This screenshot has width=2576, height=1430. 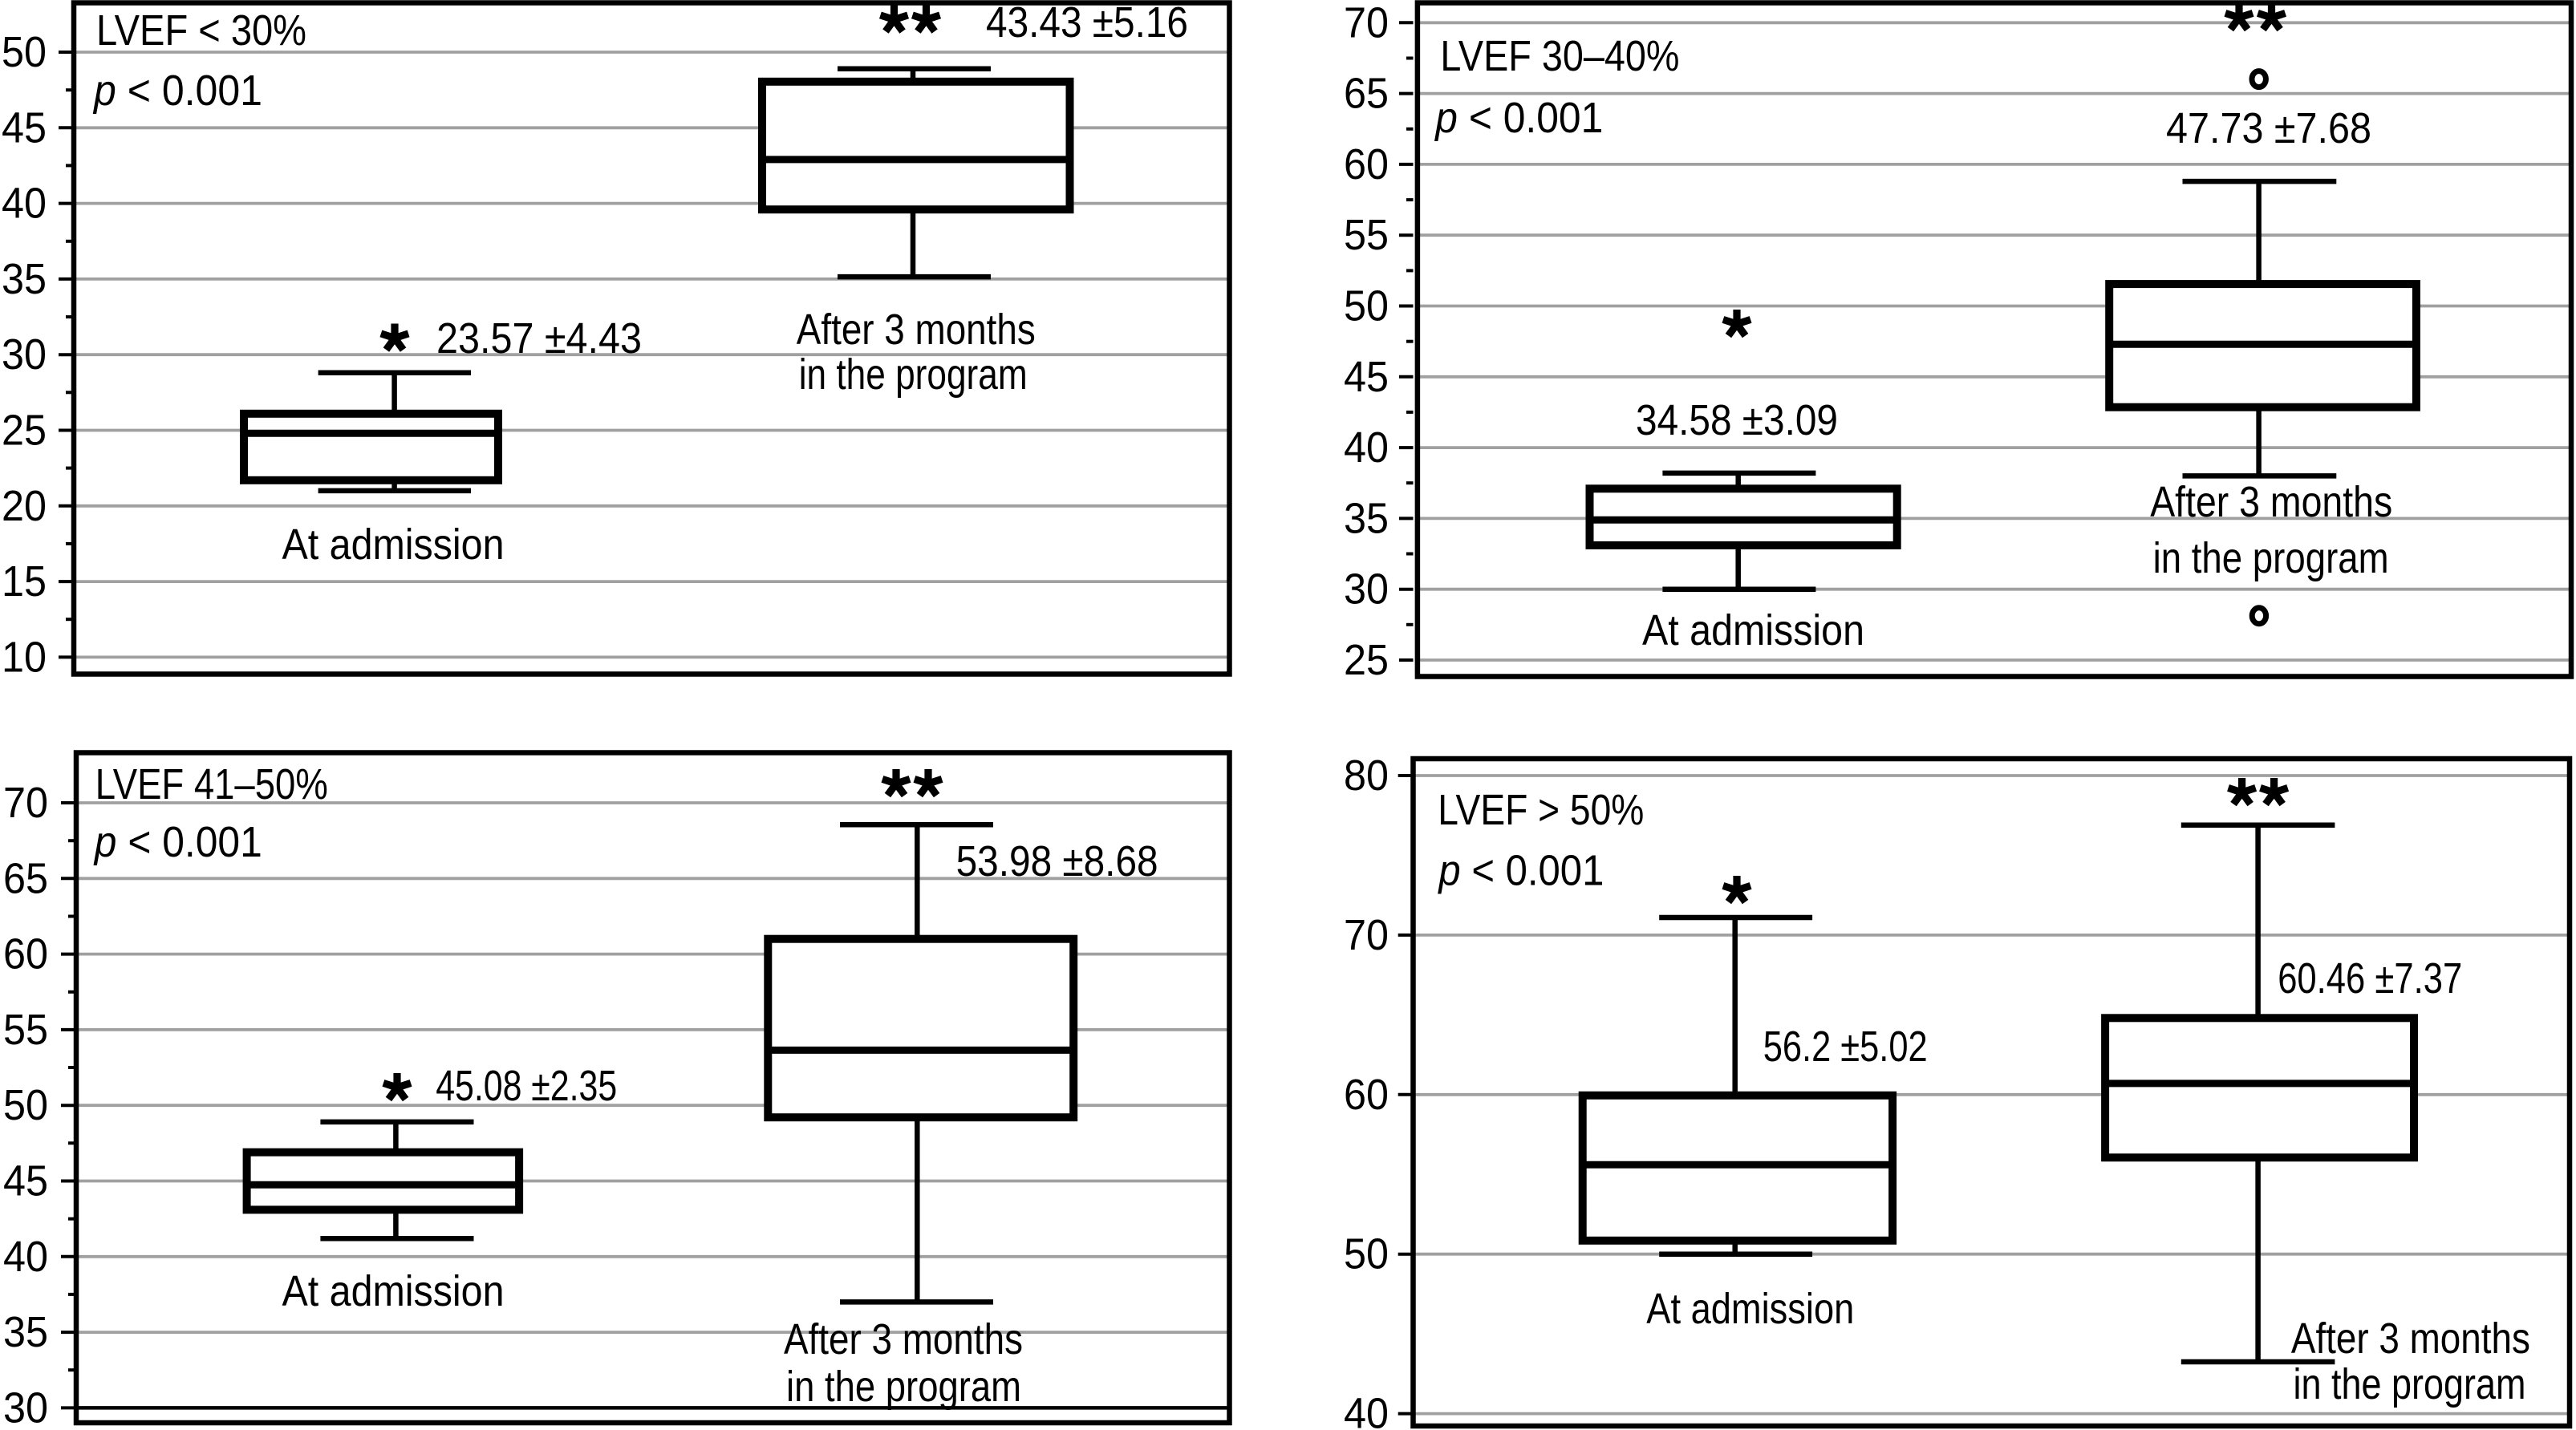 What do you see at coordinates (1845, 1047) in the screenshot?
I see `svg-text: 56.2 ±5.02` at bounding box center [1845, 1047].